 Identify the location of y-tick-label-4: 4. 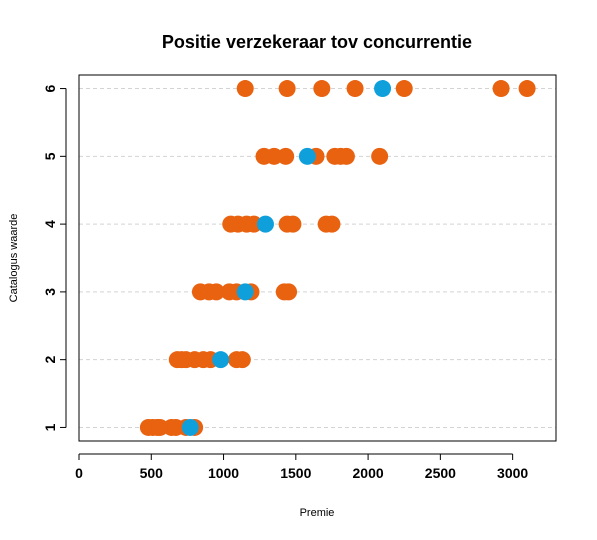
(50, 224).